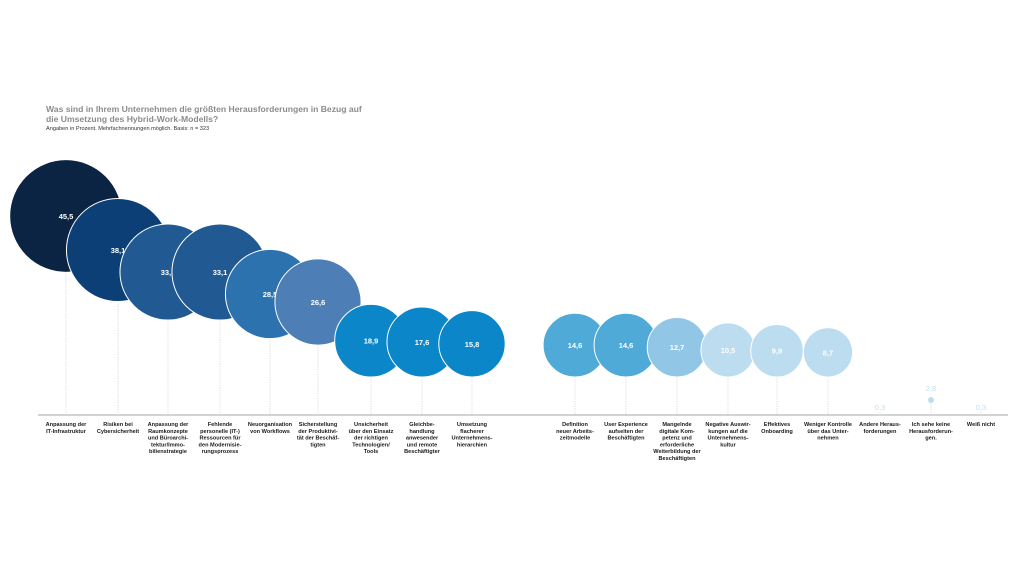 This screenshot has height=576, width=1024. What do you see at coordinates (318, 439) in the screenshot?
I see `category-label-line: tät der Beschäf-` at bounding box center [318, 439].